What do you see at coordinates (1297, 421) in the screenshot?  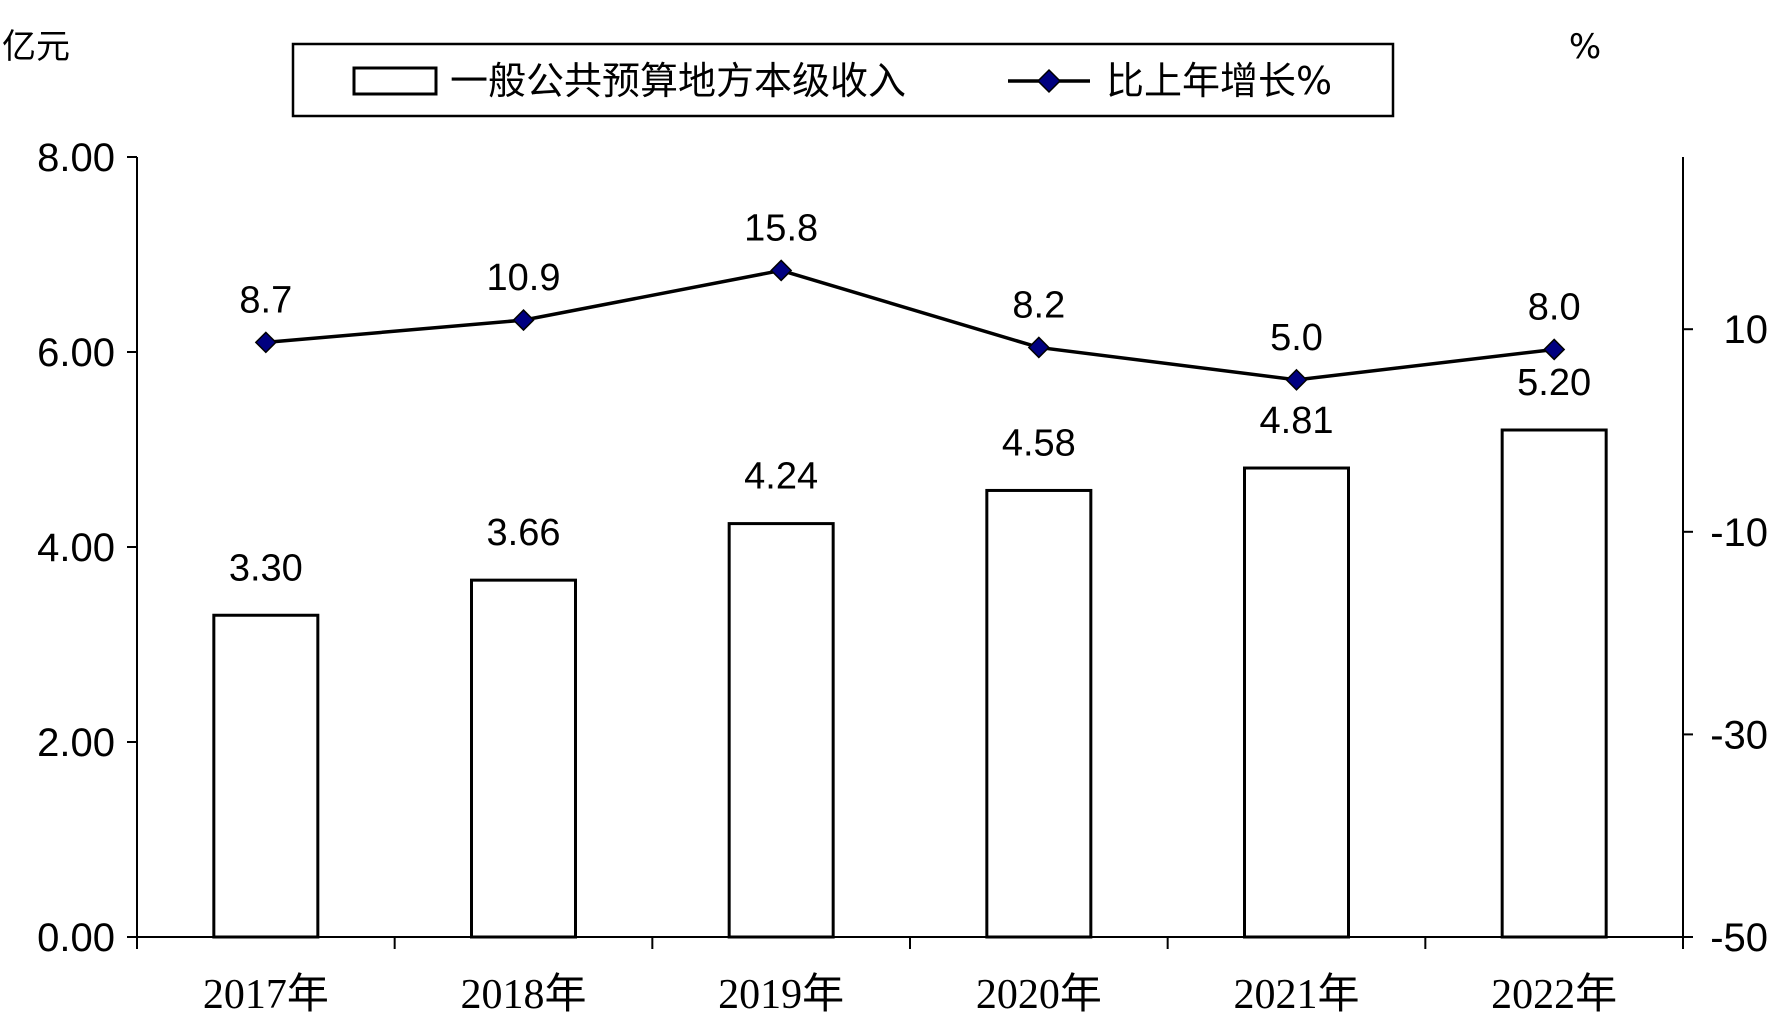 I see `bar-value-label: 4.81` at bounding box center [1297, 421].